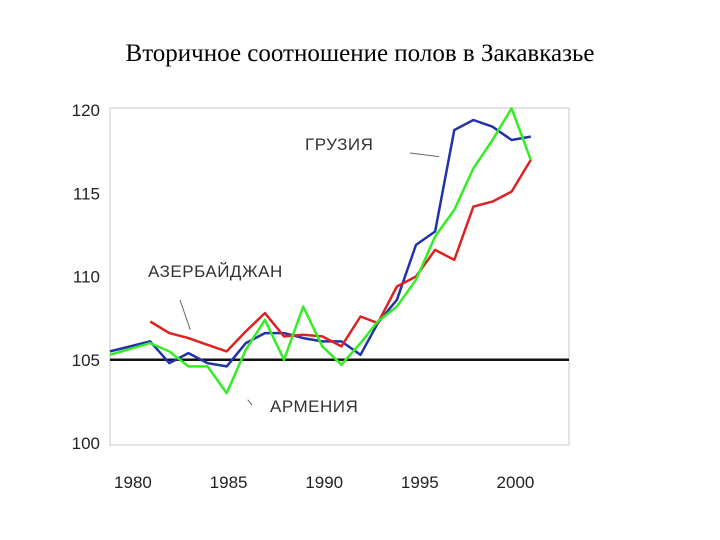 The height and width of the screenshot is (540, 720). What do you see at coordinates (229, 482) in the screenshot?
I see `x-tick-label: 1985` at bounding box center [229, 482].